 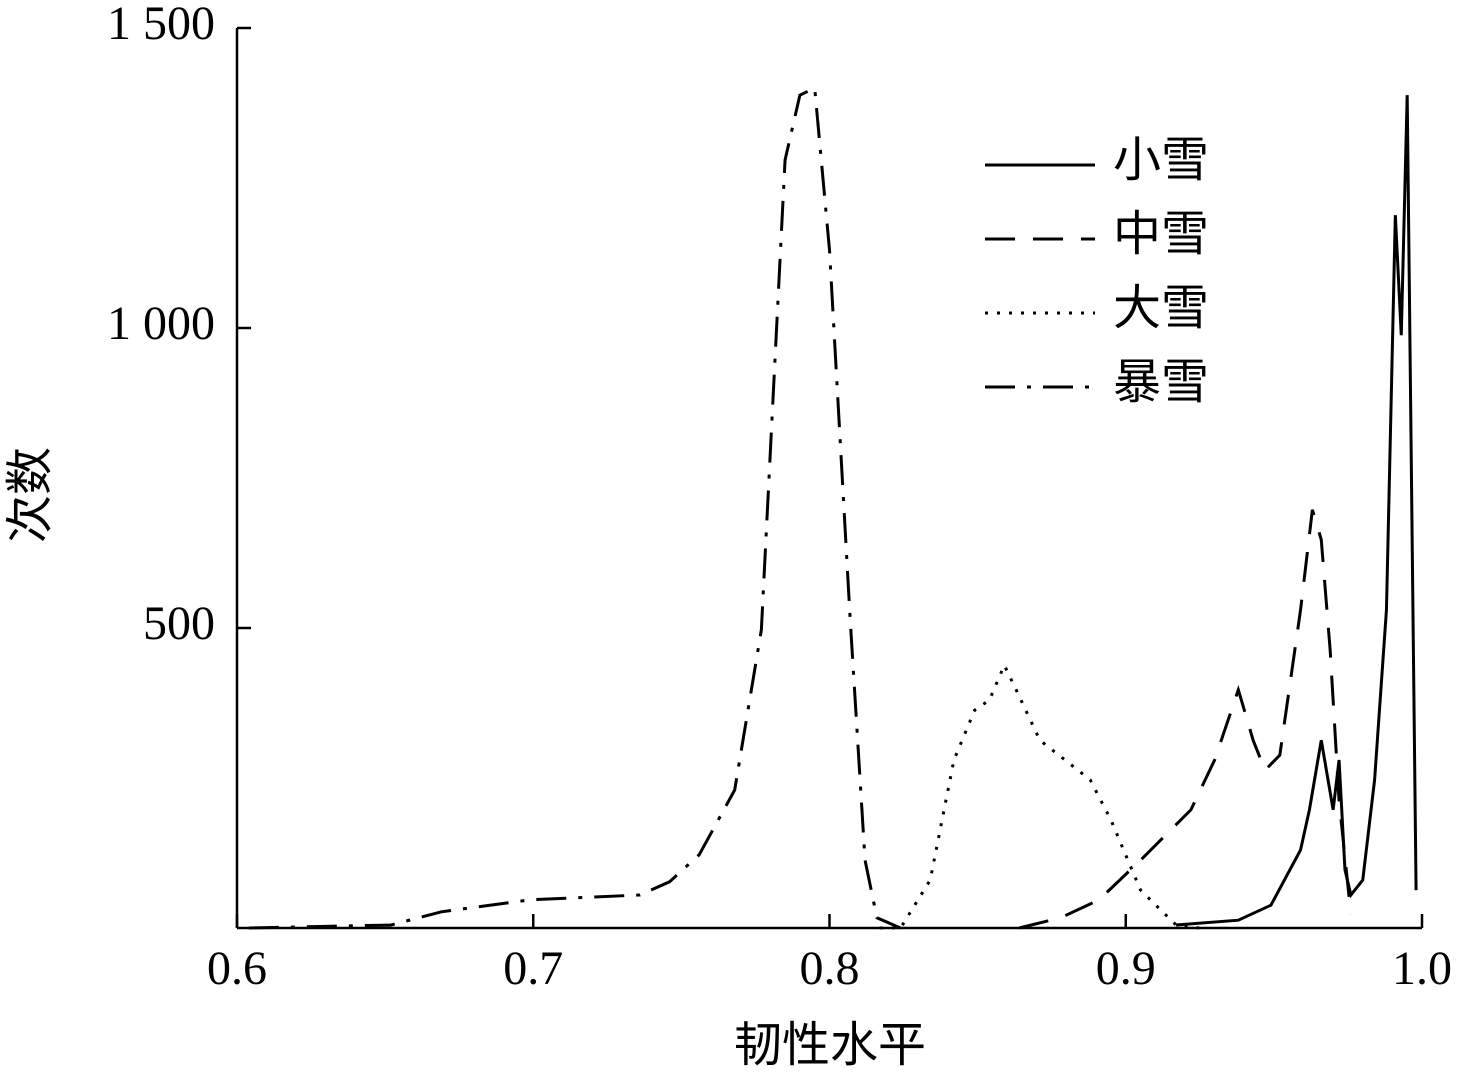 What do you see at coordinates (161, 25) in the screenshot?
I see `y-tick-label: 1 500` at bounding box center [161, 25].